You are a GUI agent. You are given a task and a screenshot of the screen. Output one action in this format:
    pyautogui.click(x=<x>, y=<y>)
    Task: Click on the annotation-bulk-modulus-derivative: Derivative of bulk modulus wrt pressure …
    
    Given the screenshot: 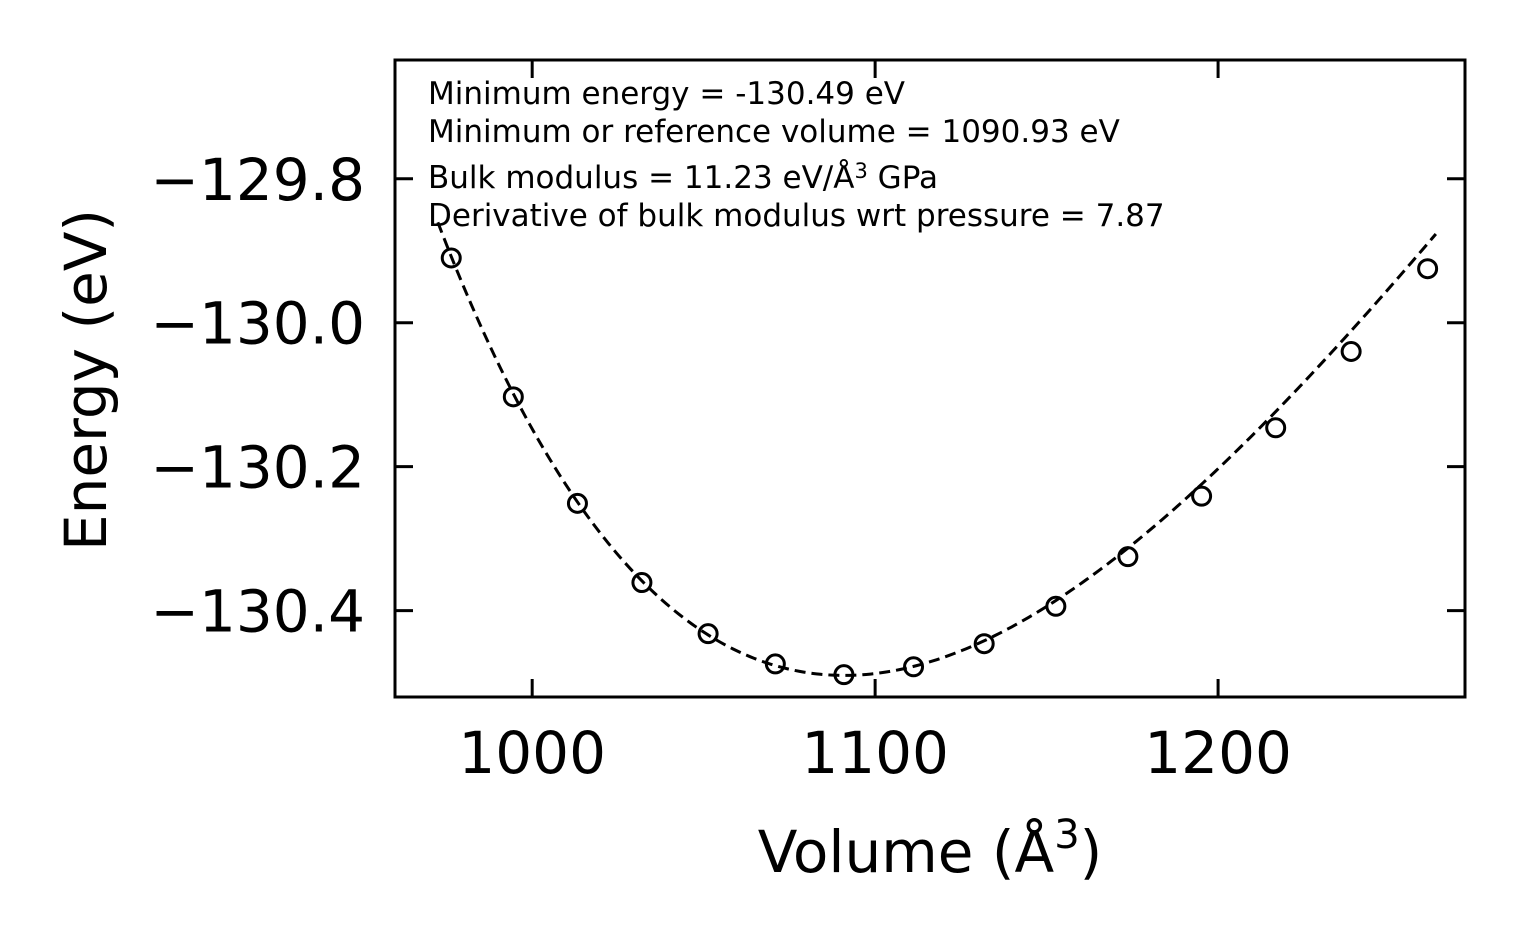 What is the action you would take?
    pyautogui.click(x=796, y=216)
    